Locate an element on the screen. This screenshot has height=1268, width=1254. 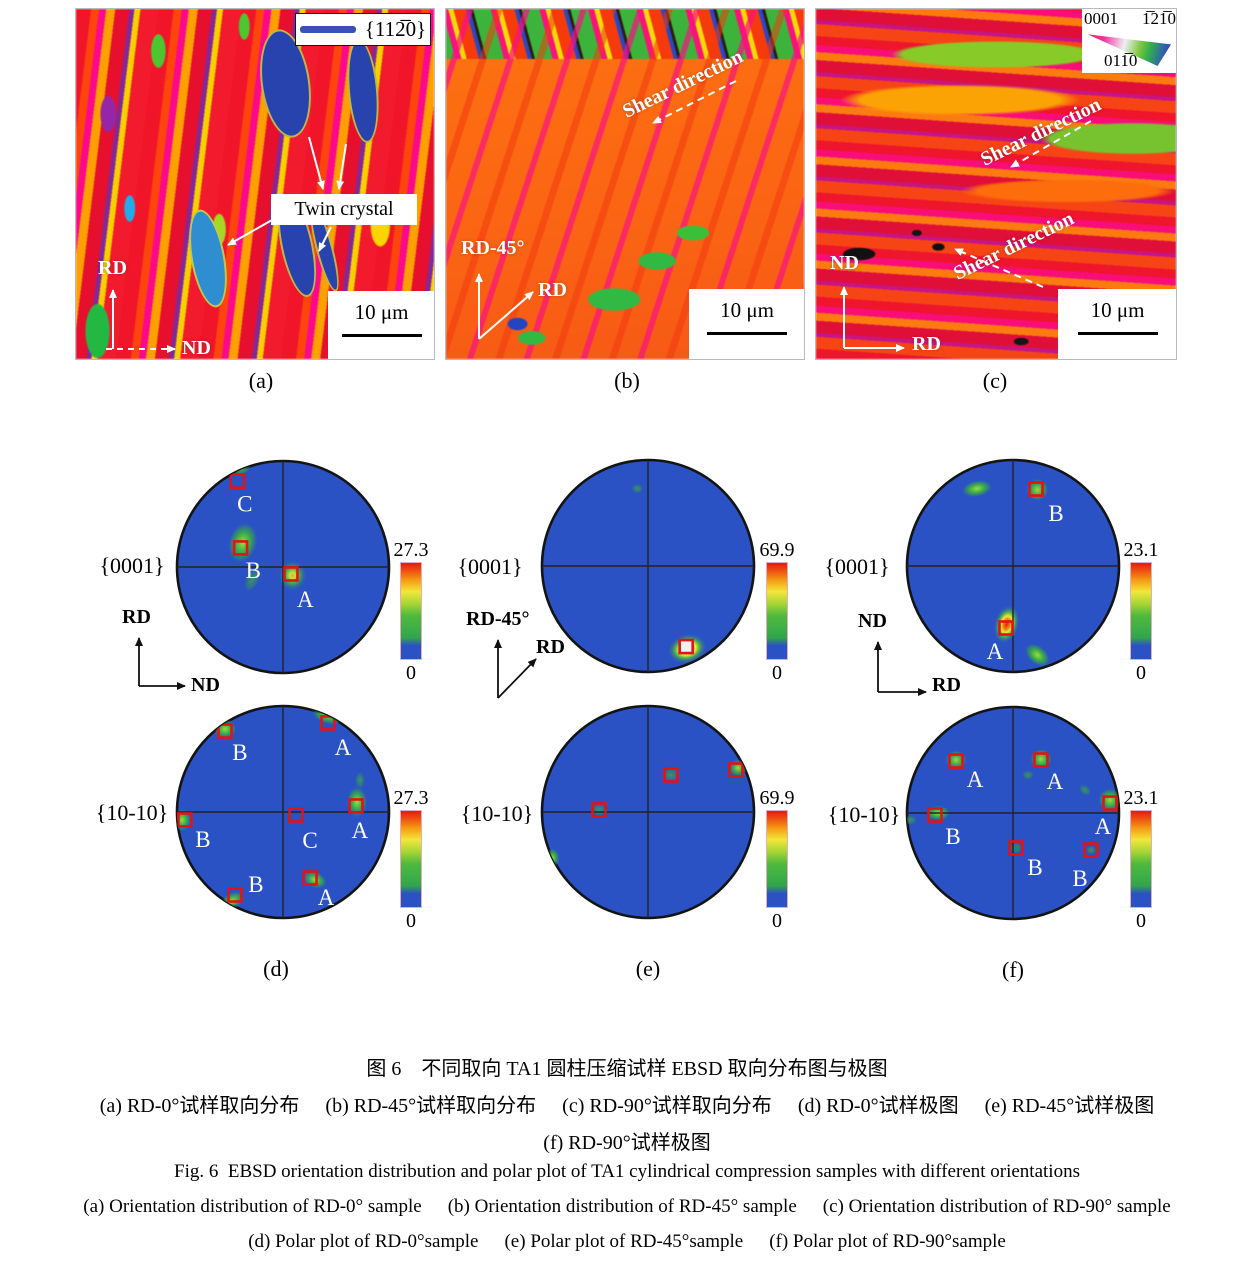
caption-item: (c) RD-90°试样取向分布 is located at coordinates (667, 1106).